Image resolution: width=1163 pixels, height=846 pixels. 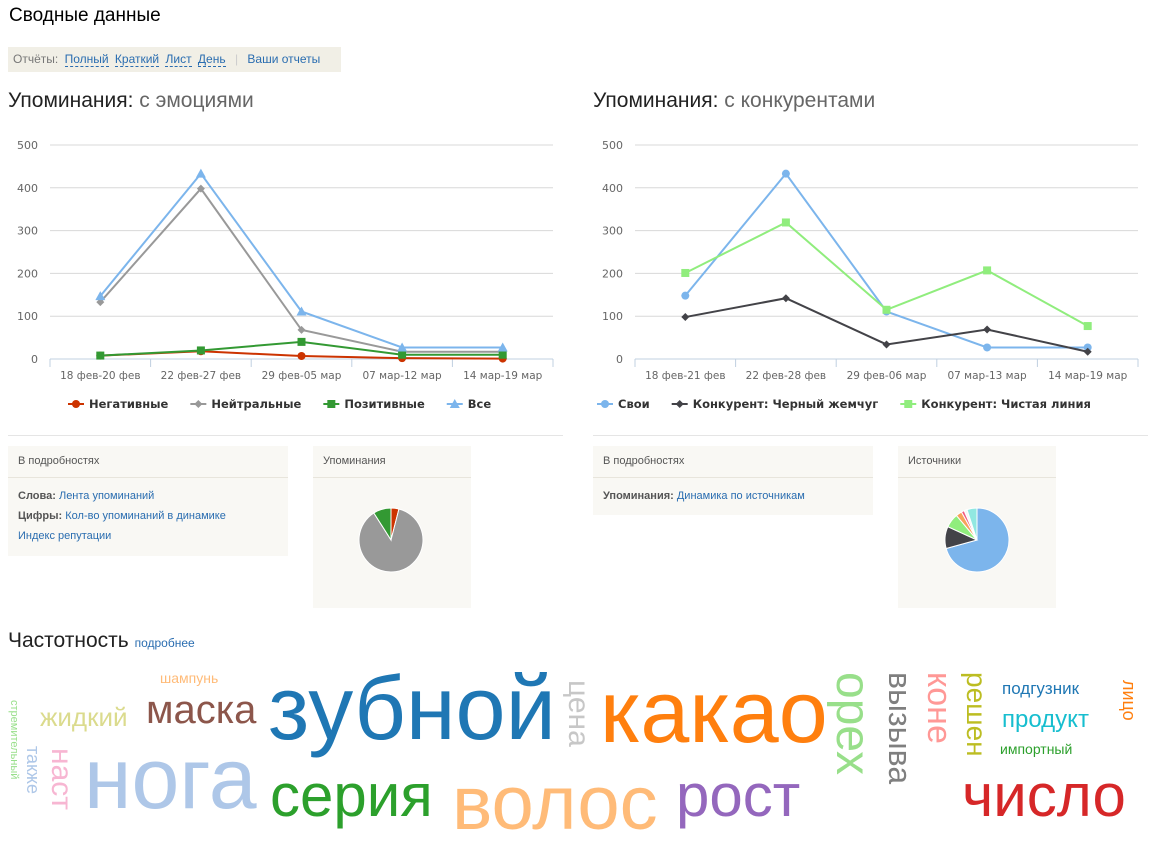 I want to click on report-day-link: День, so click(x=211, y=59).